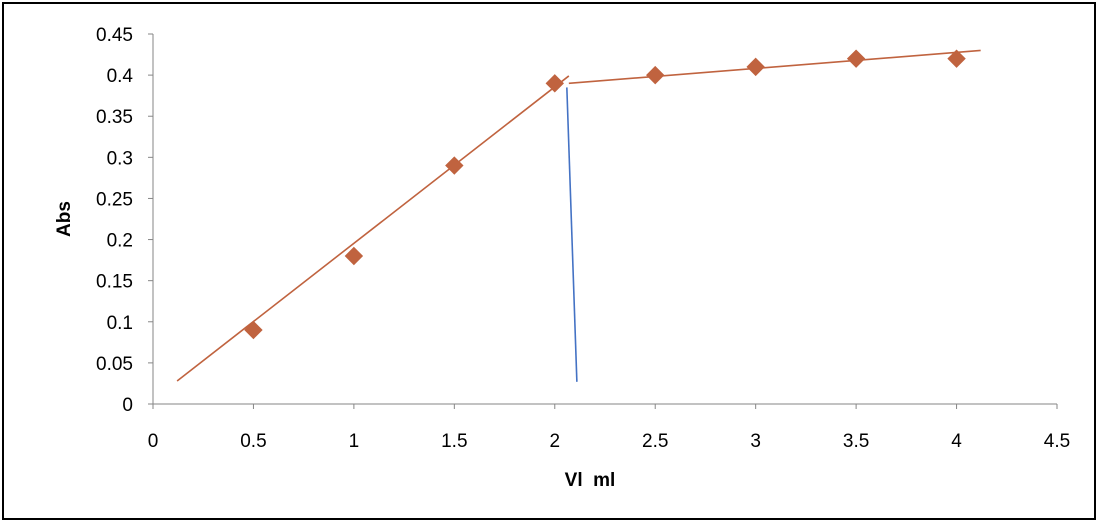 This screenshot has width=1100, height=524. I want to click on x-tick-labels: 0 0.5 1 1.5 2 2.5 3 3.5 4 4.5, so click(609, 441).